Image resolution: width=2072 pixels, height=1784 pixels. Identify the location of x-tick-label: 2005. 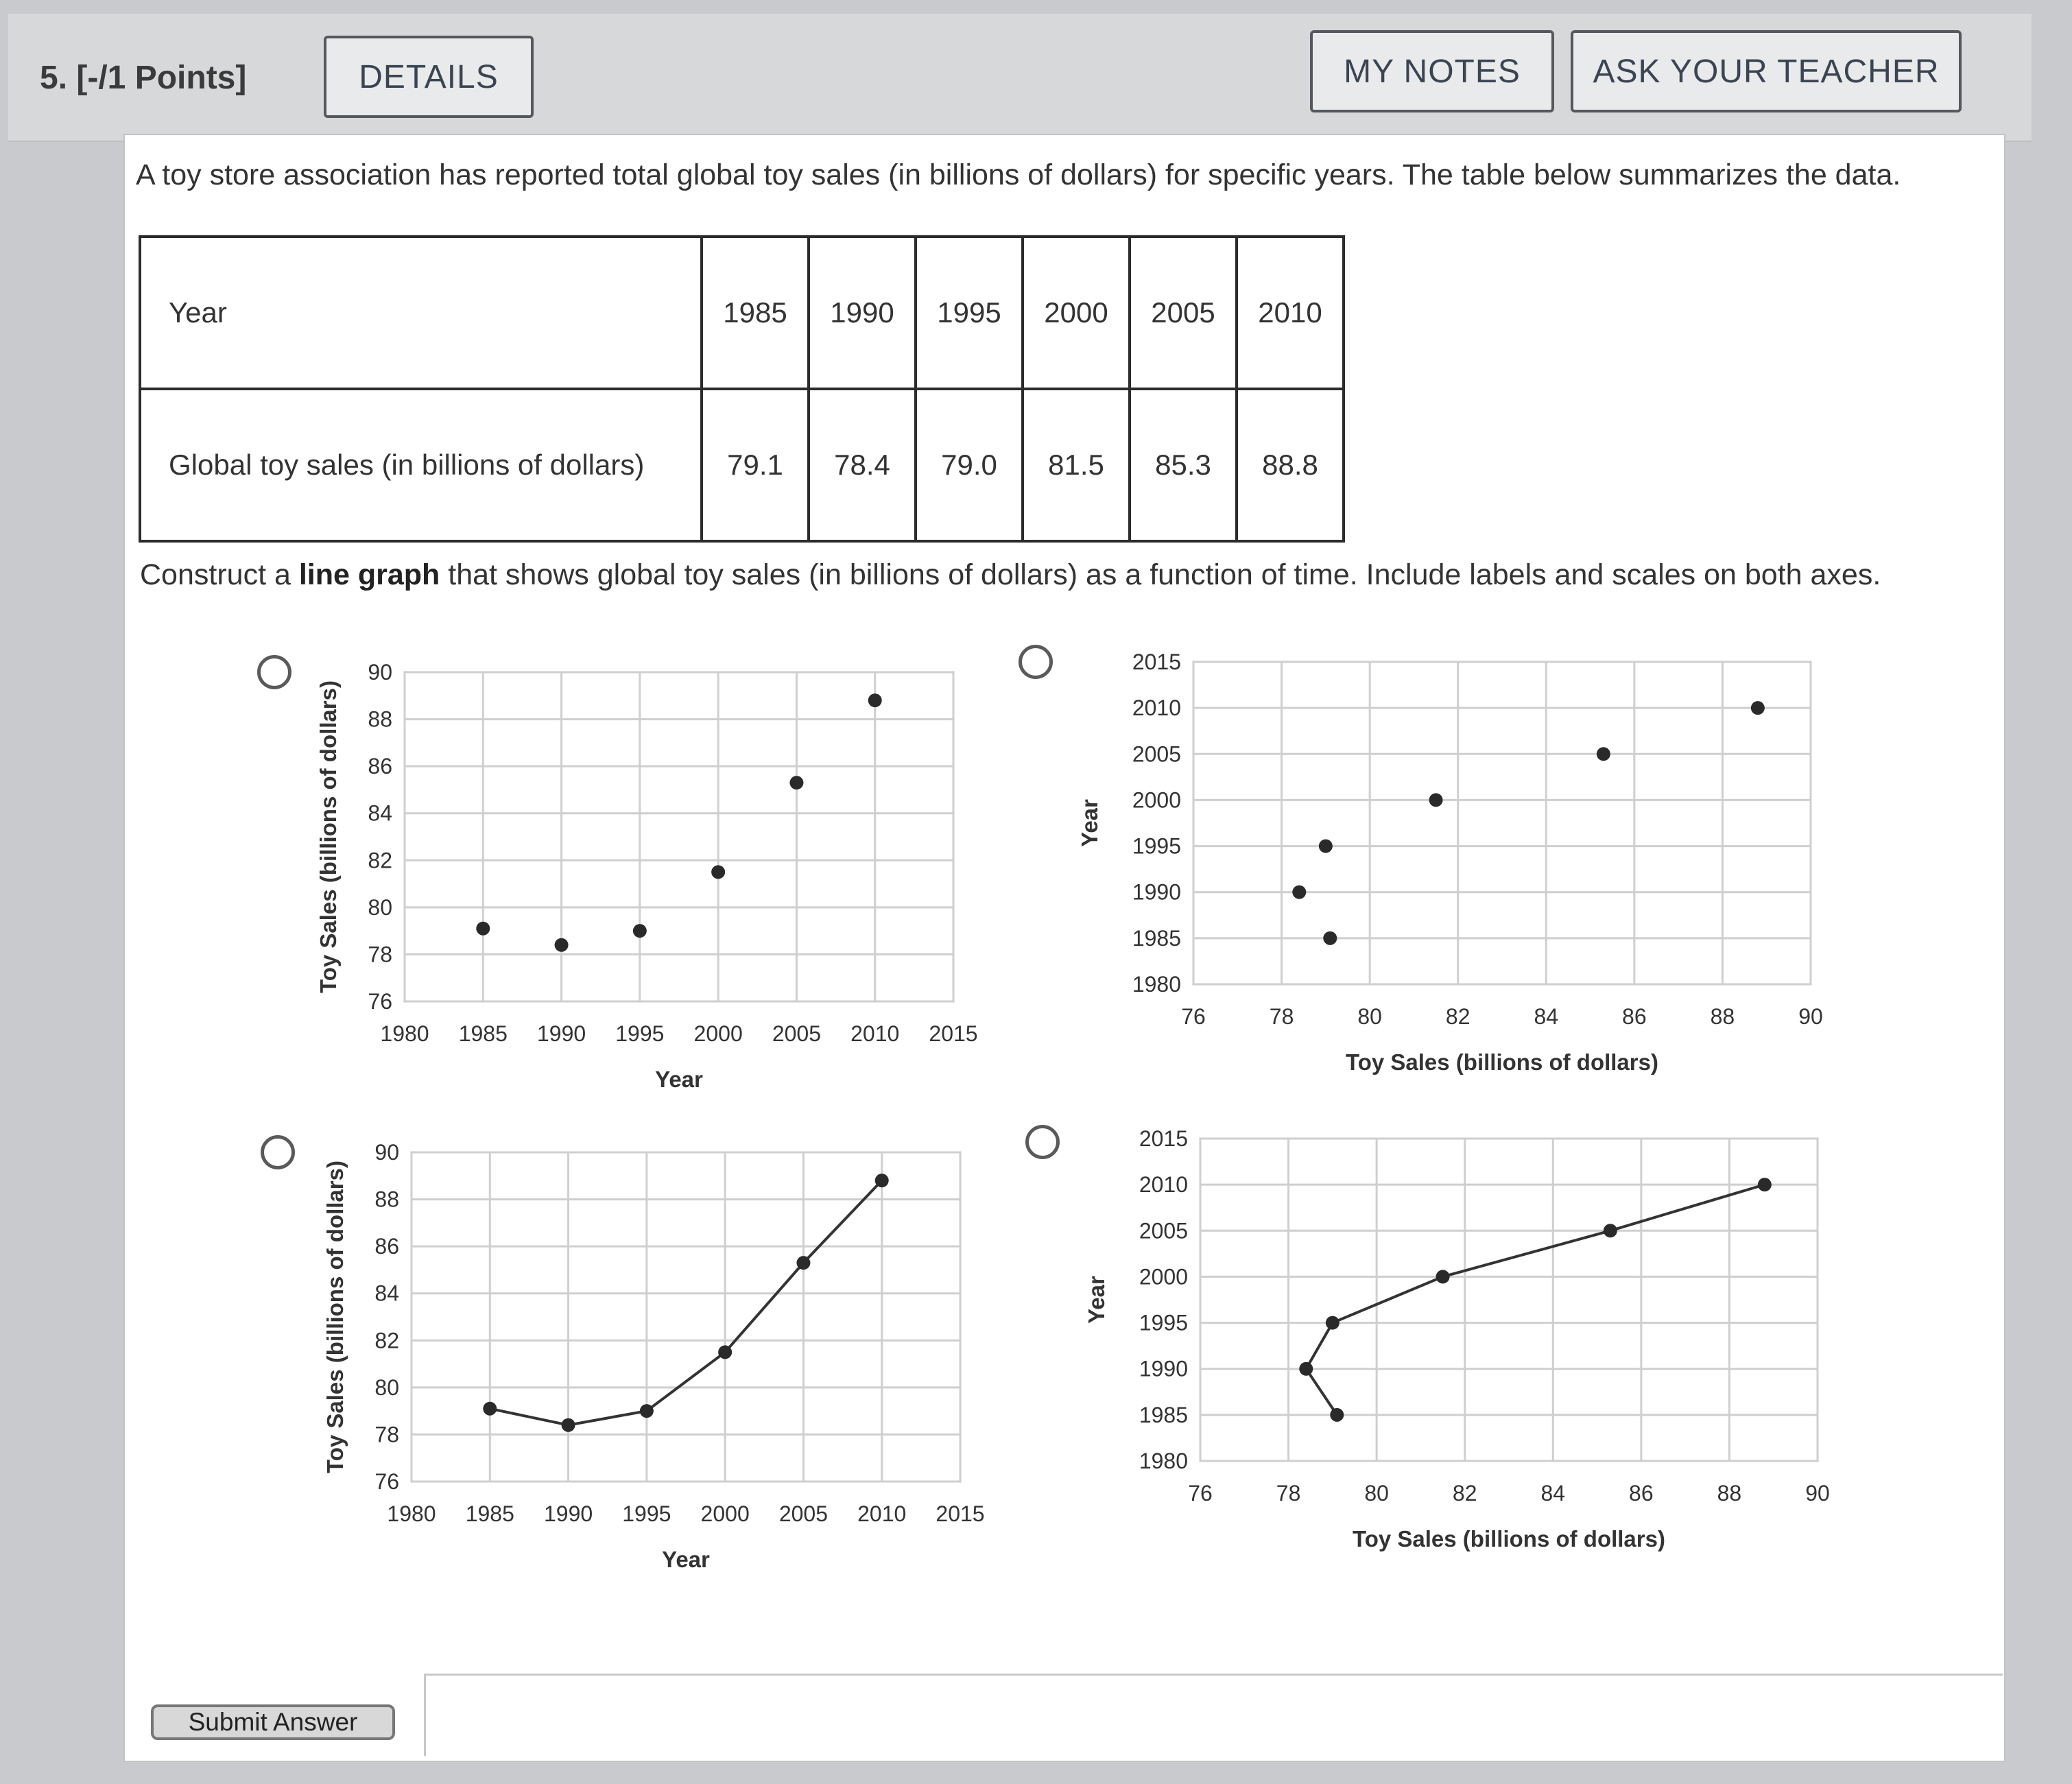
(796, 1033).